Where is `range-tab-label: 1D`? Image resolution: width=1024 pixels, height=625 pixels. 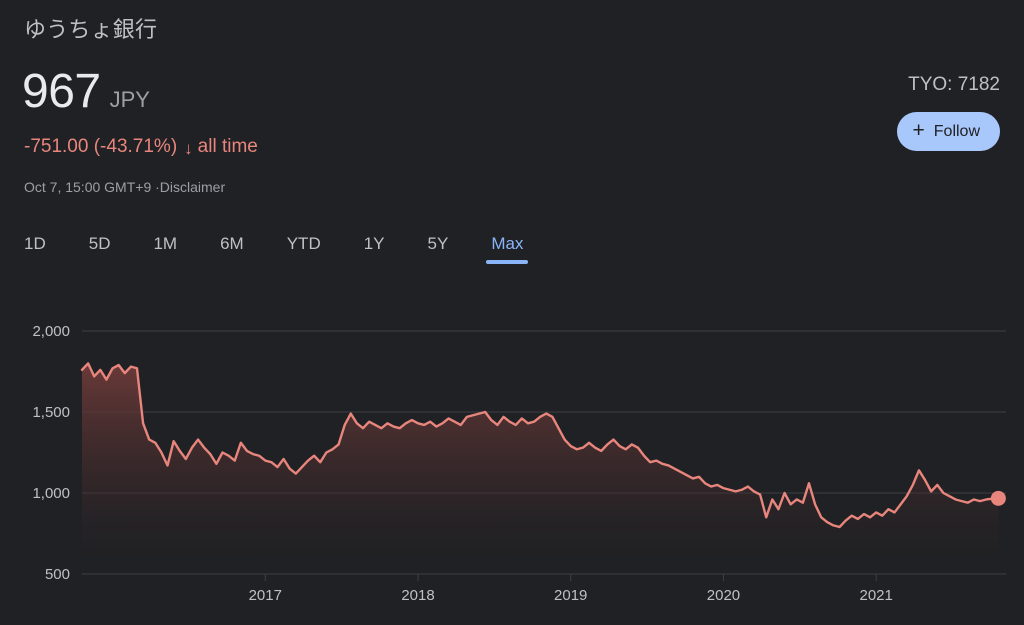
range-tab-label: 1D is located at coordinates (35, 243).